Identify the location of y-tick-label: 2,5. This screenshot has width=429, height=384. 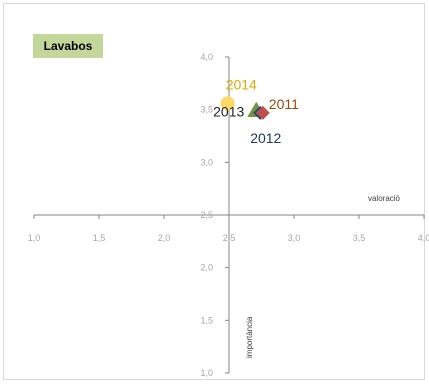
(206, 215).